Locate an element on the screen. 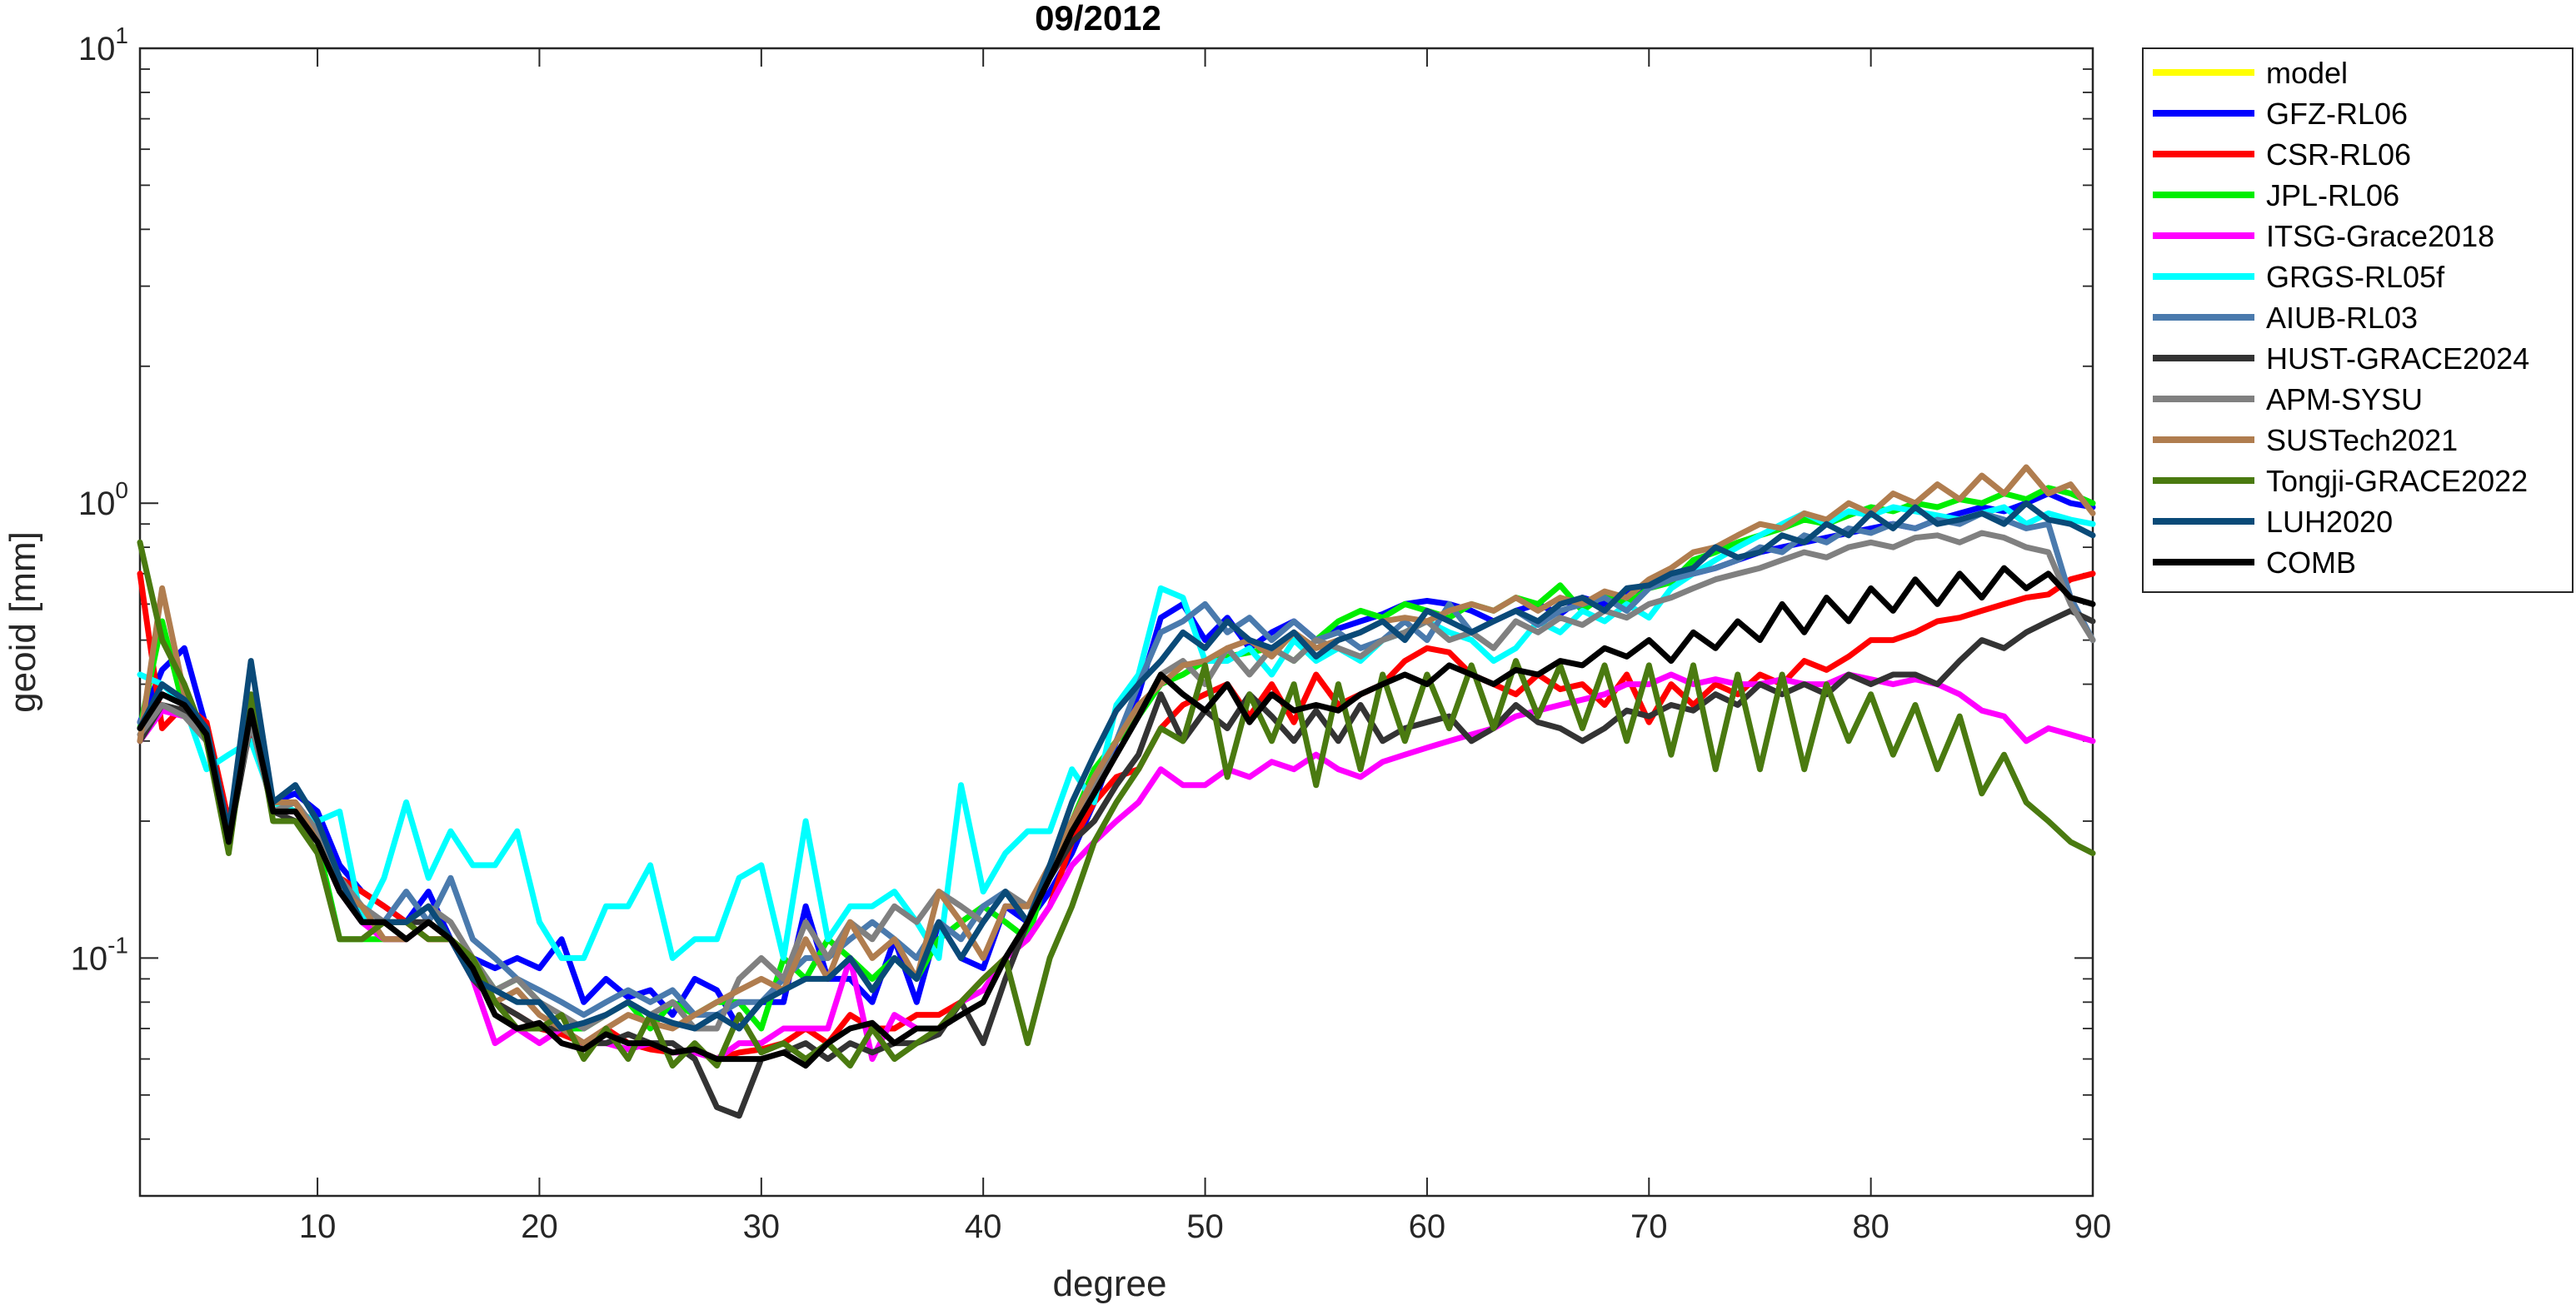 Image resolution: width=2576 pixels, height=1305 pixels. x-axis-label: degree is located at coordinates (1109, 1283).